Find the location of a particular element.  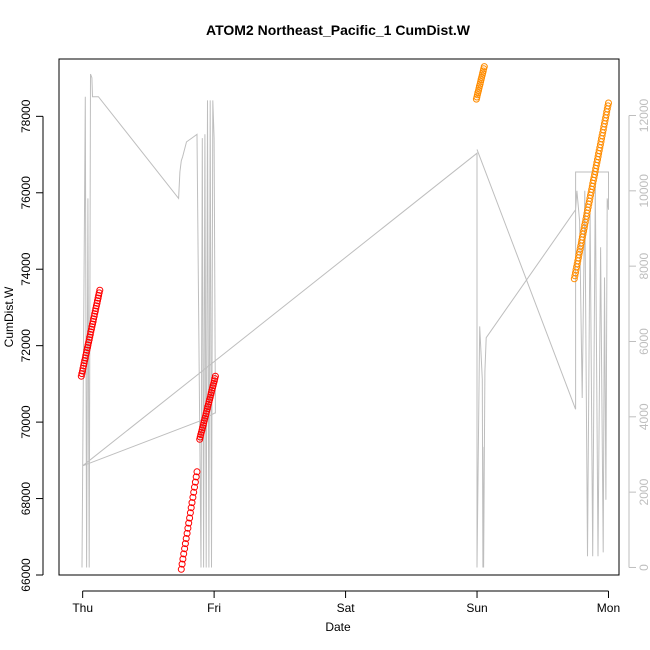

y-tick-label: 78000 is located at coordinates (26, 116).